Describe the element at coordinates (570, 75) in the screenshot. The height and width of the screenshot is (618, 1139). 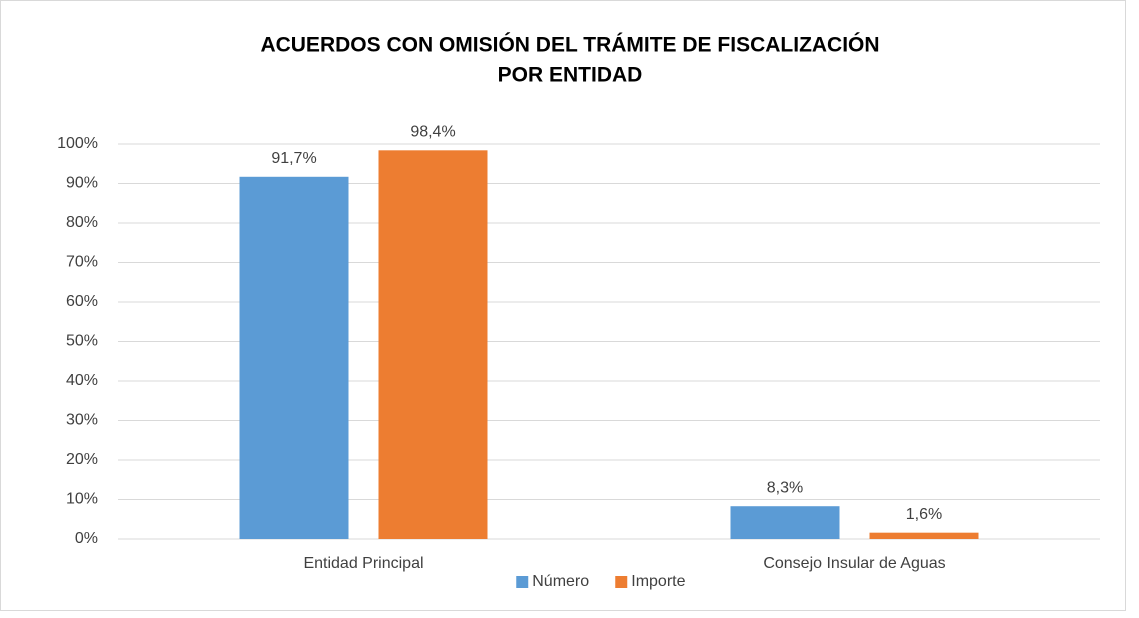
I see `chart-title: POR ENTIDAD` at that location.